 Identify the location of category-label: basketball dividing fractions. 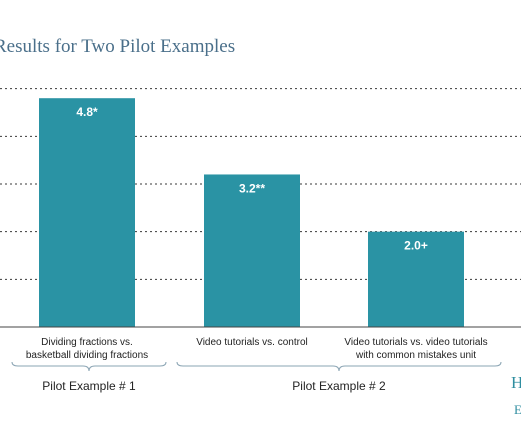
(87, 355).